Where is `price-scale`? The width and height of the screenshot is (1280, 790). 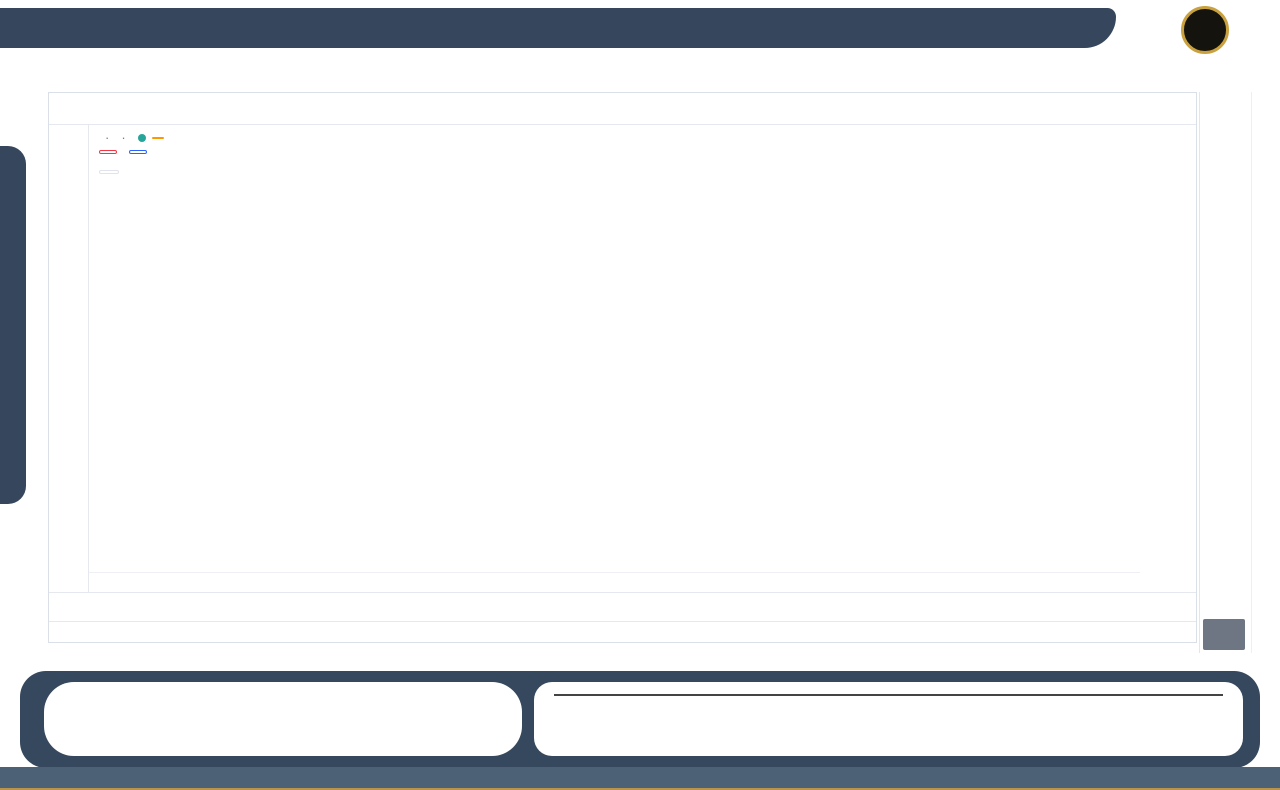
price-scale is located at coordinates (1168, 358).